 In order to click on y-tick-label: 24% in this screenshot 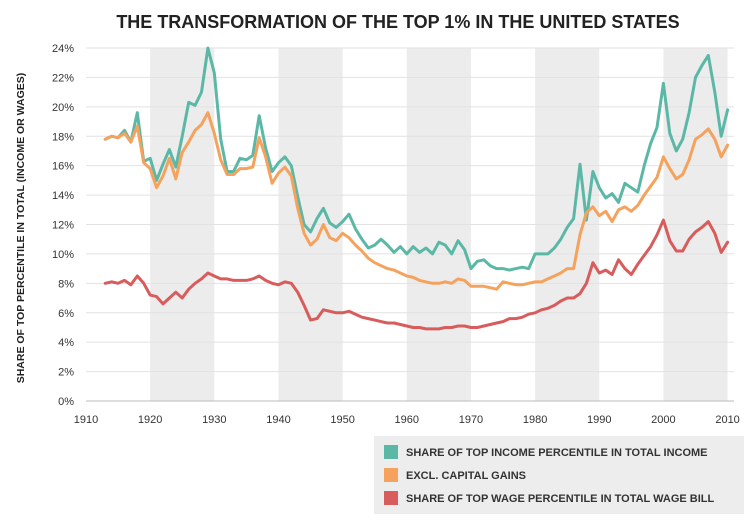, I will do `click(63, 49)`.